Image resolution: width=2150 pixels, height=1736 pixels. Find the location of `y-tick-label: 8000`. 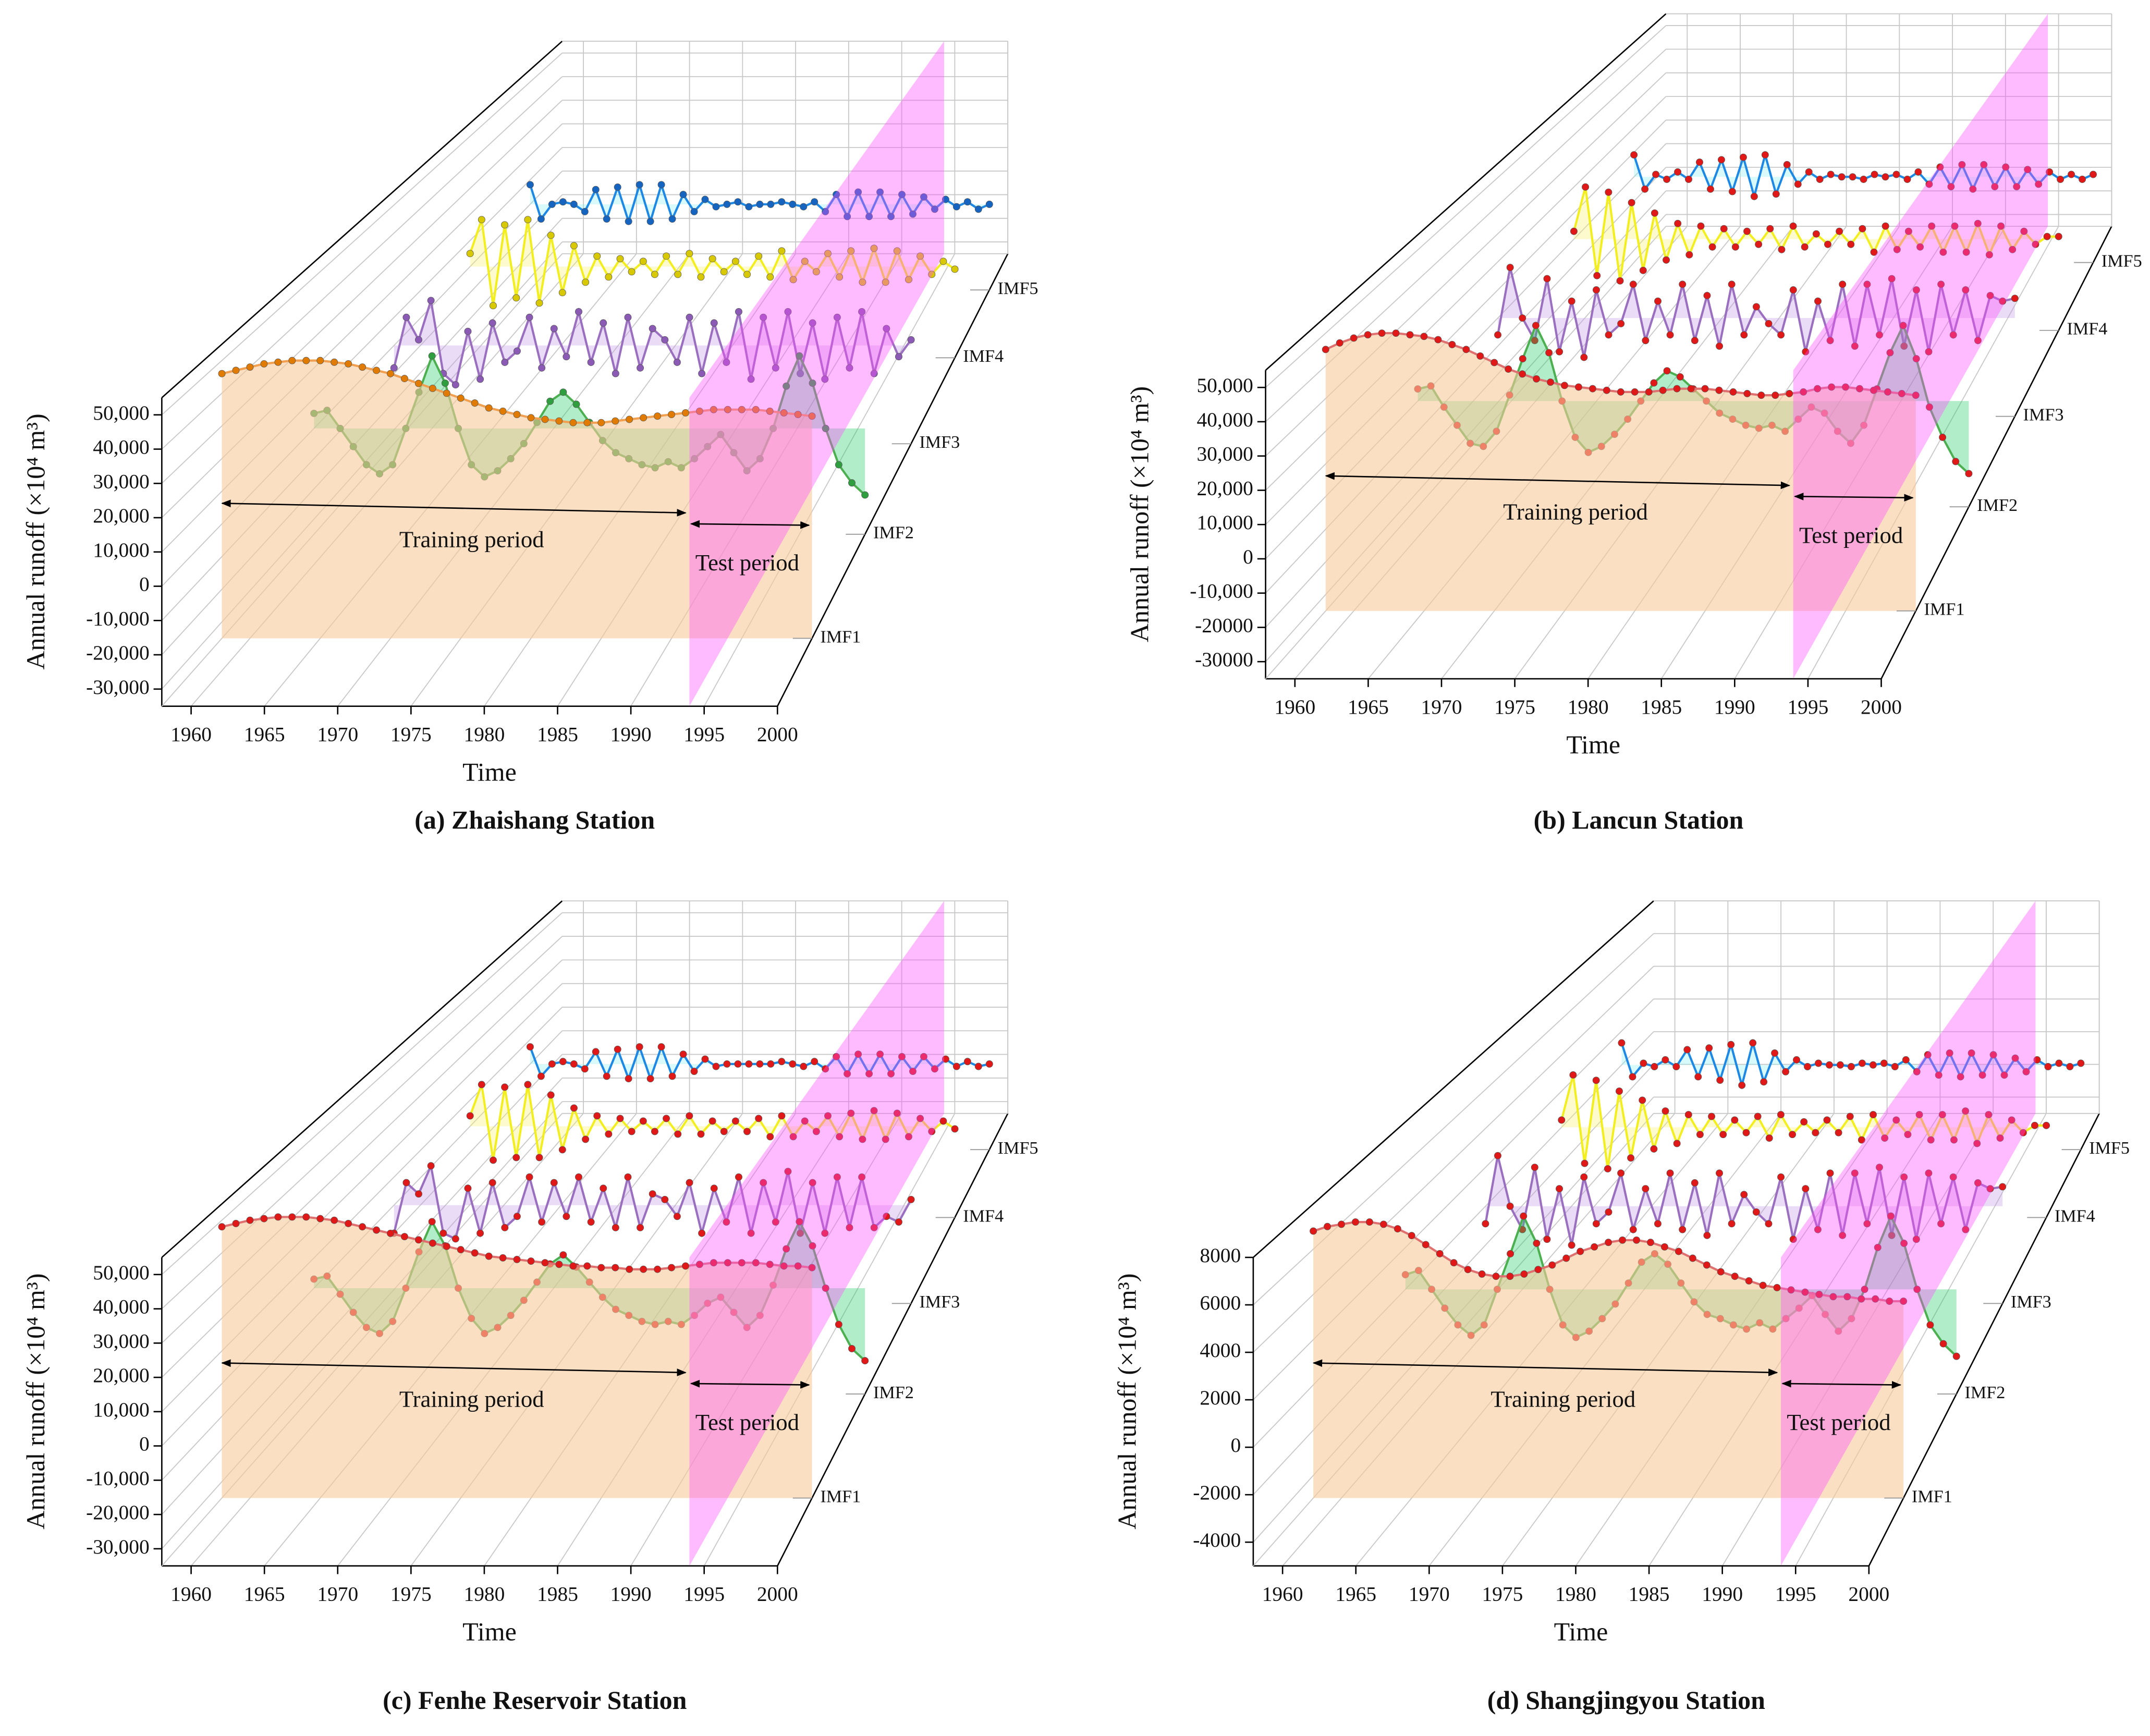

y-tick-label: 8000 is located at coordinates (1220, 1256).